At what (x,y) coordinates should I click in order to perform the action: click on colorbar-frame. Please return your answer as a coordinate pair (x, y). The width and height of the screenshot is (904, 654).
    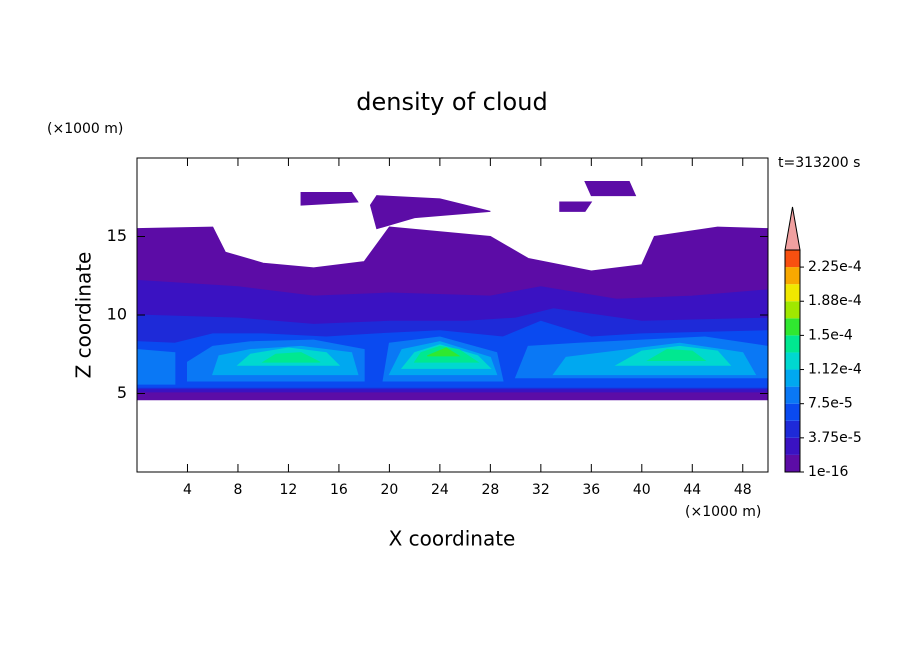
    Looking at the image, I should click on (792, 361).